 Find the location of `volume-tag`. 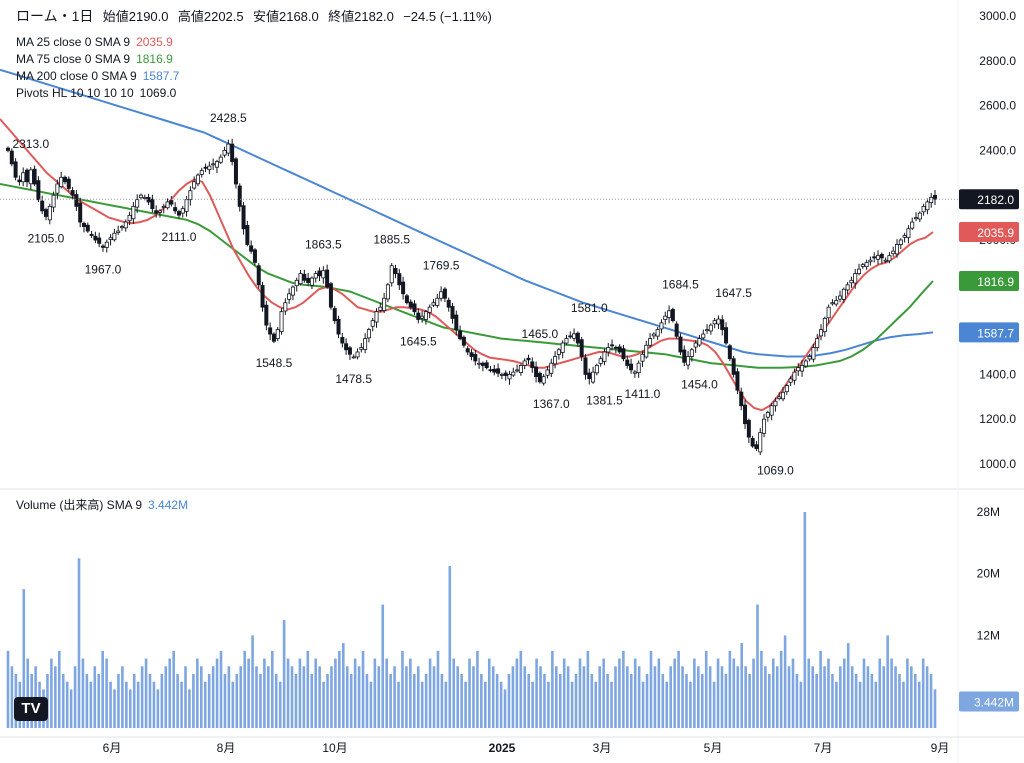

volume-tag is located at coordinates (989, 701).